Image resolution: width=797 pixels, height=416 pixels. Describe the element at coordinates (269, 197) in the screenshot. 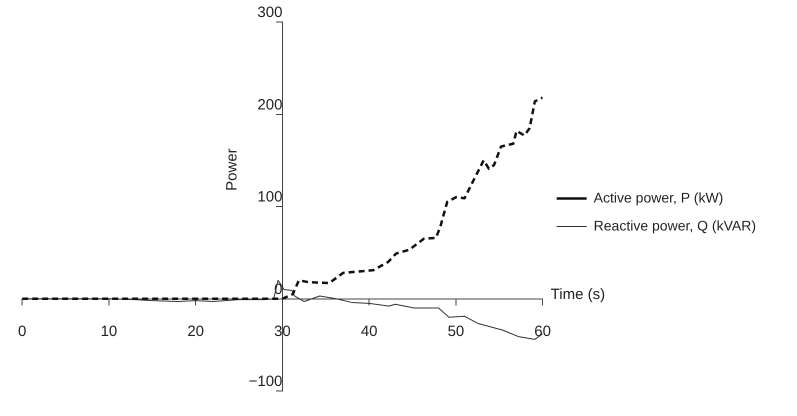

I see `y-tick-label: 100` at that location.